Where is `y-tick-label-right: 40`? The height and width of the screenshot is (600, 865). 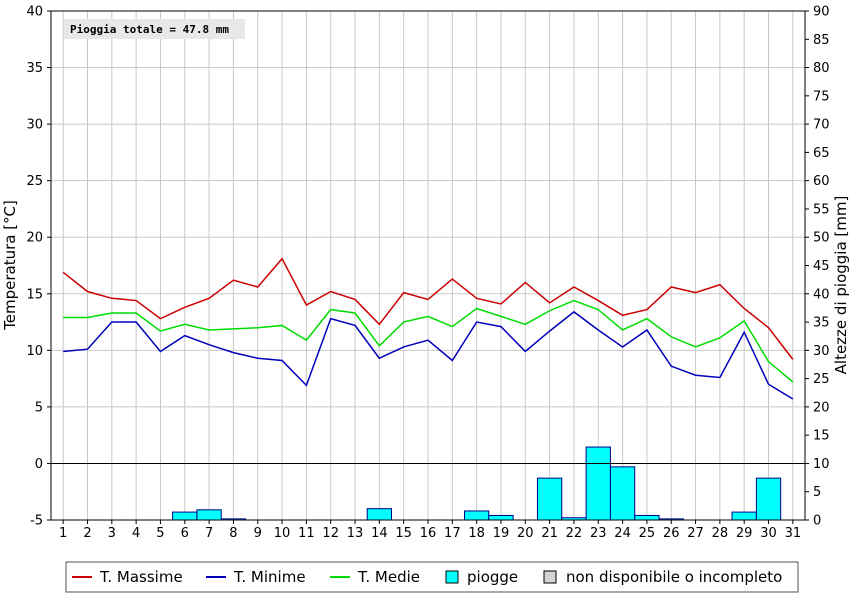 y-tick-label-right: 40 is located at coordinates (821, 294).